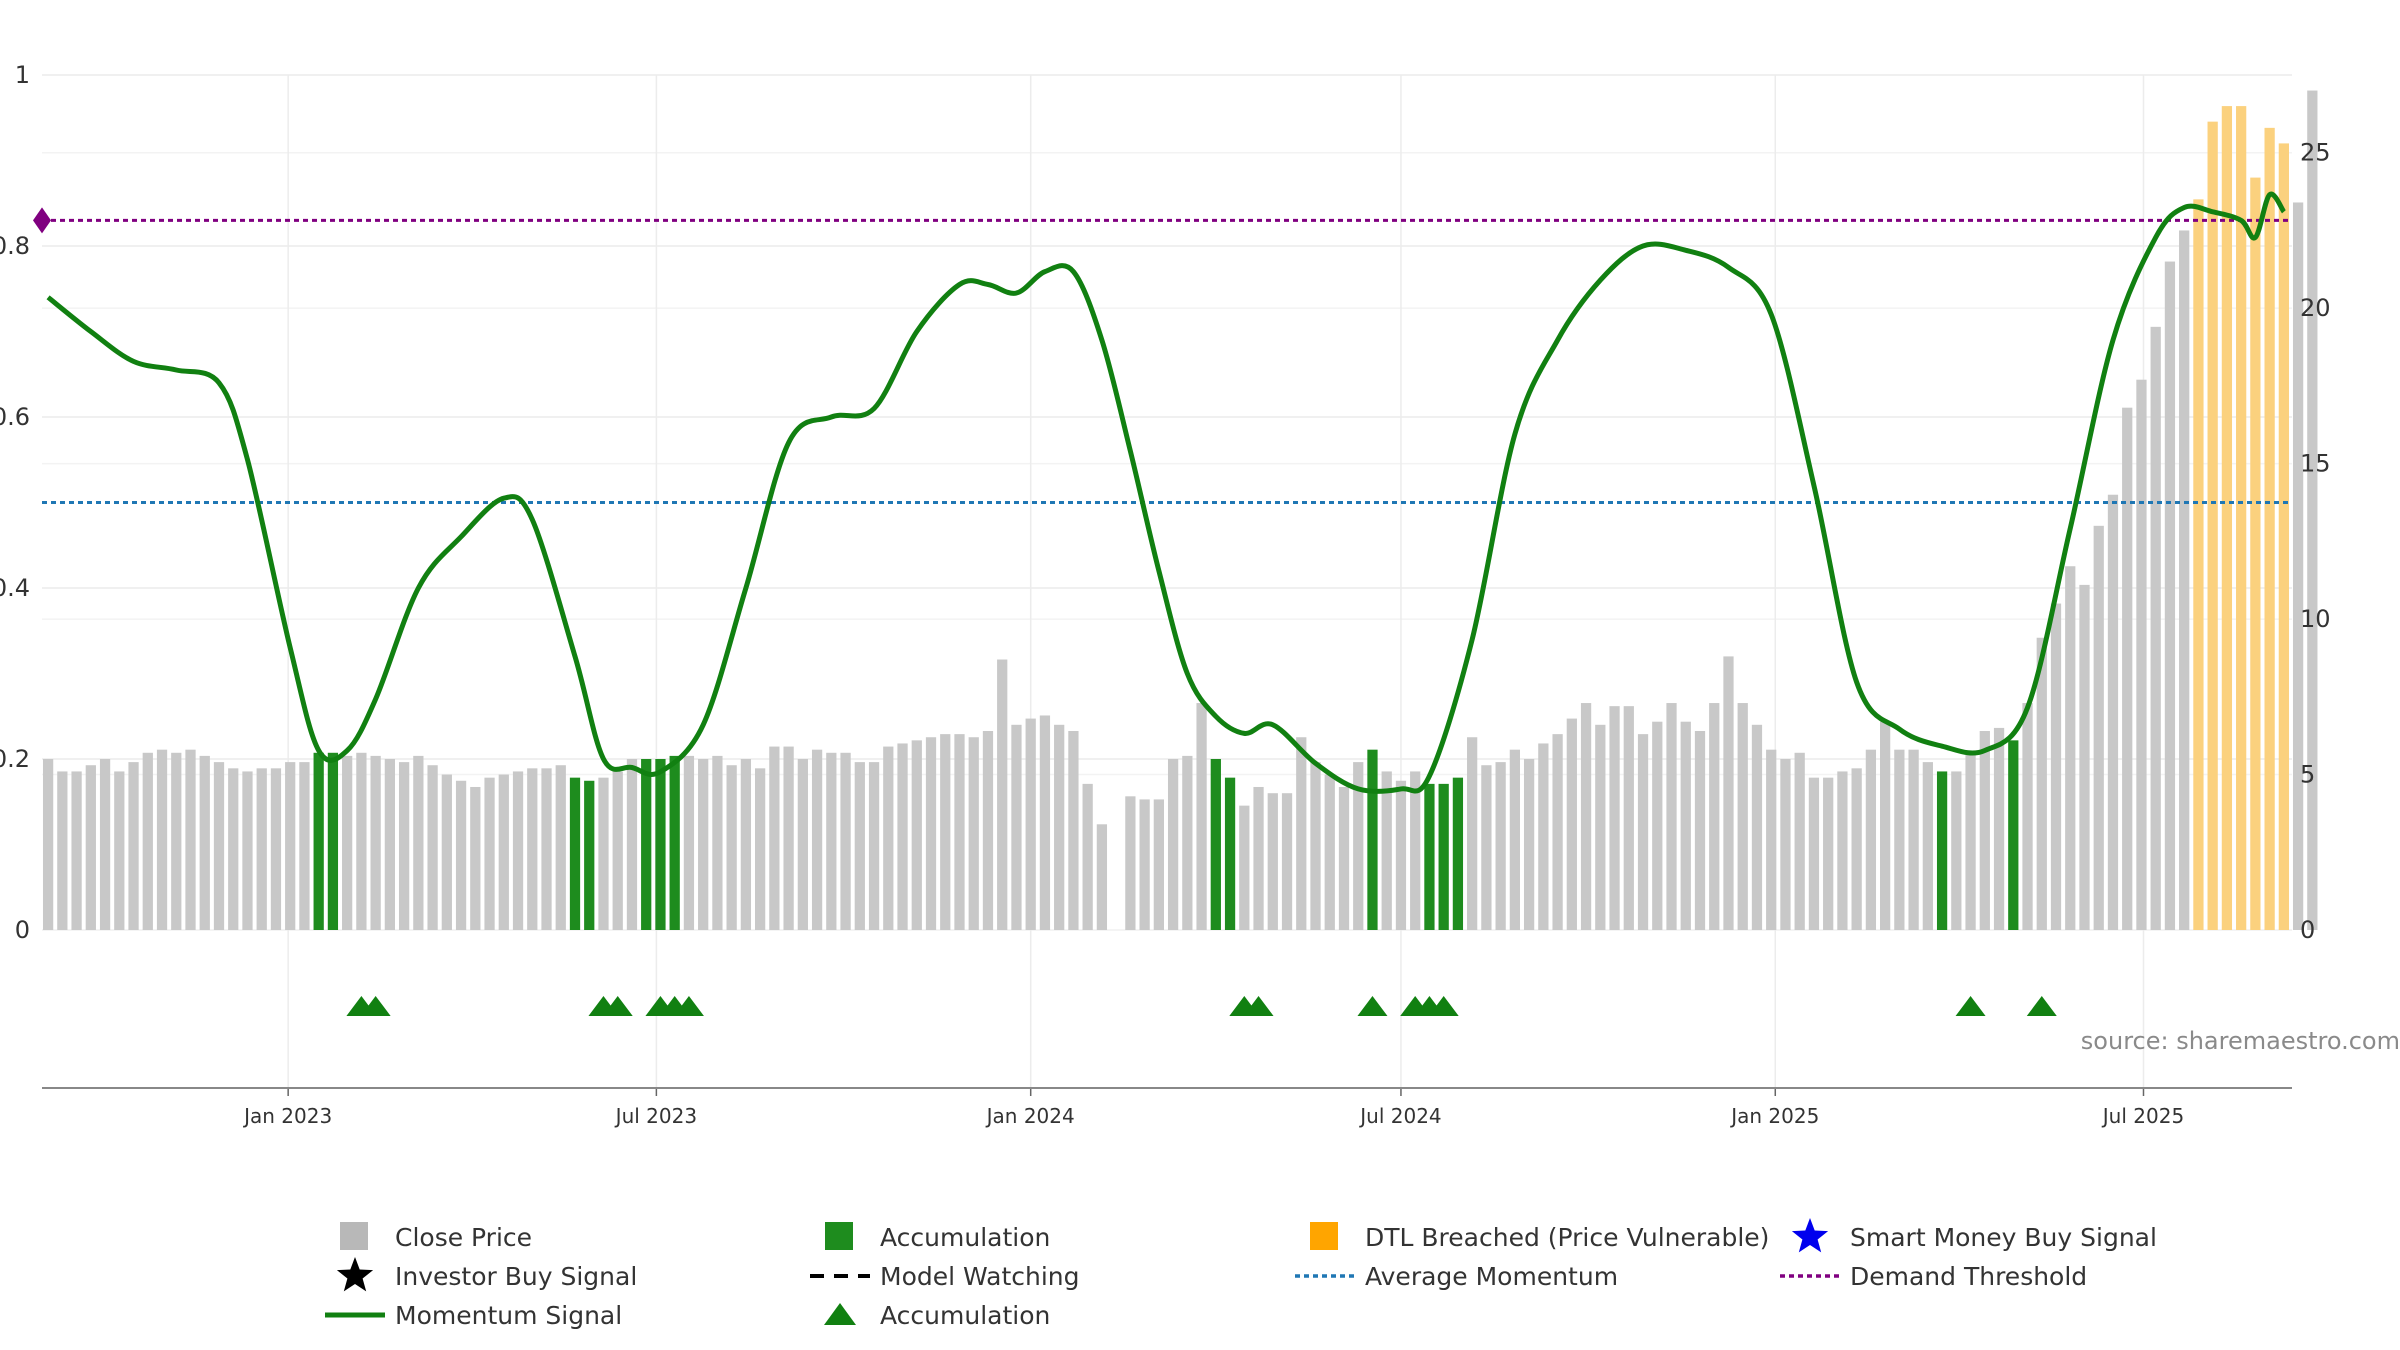 This screenshot has width=2400, height=1350. What do you see at coordinates (15, 417) in the screenshot?
I see `left-tick-label: 0.6` at bounding box center [15, 417].